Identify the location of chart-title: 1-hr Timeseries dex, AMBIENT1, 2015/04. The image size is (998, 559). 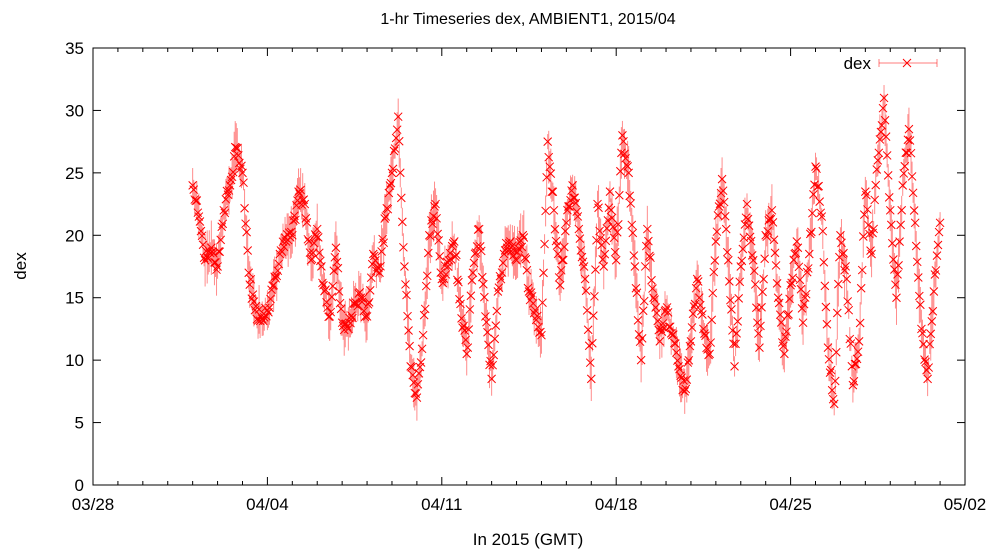
(527, 19).